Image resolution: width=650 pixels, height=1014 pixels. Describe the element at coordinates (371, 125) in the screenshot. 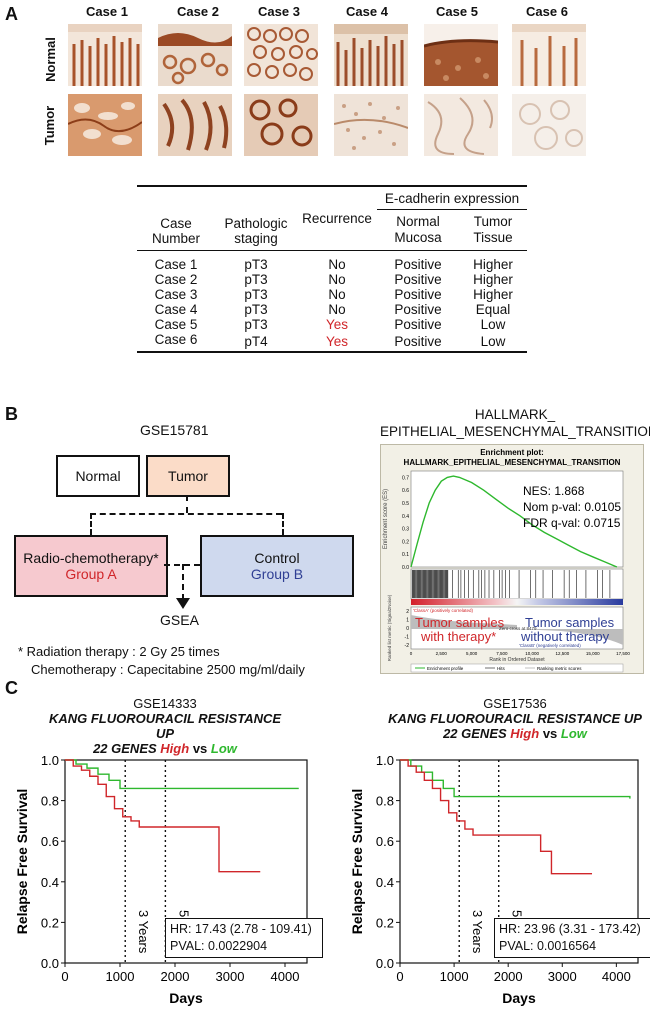

I see `histology-tumor-case4` at that location.